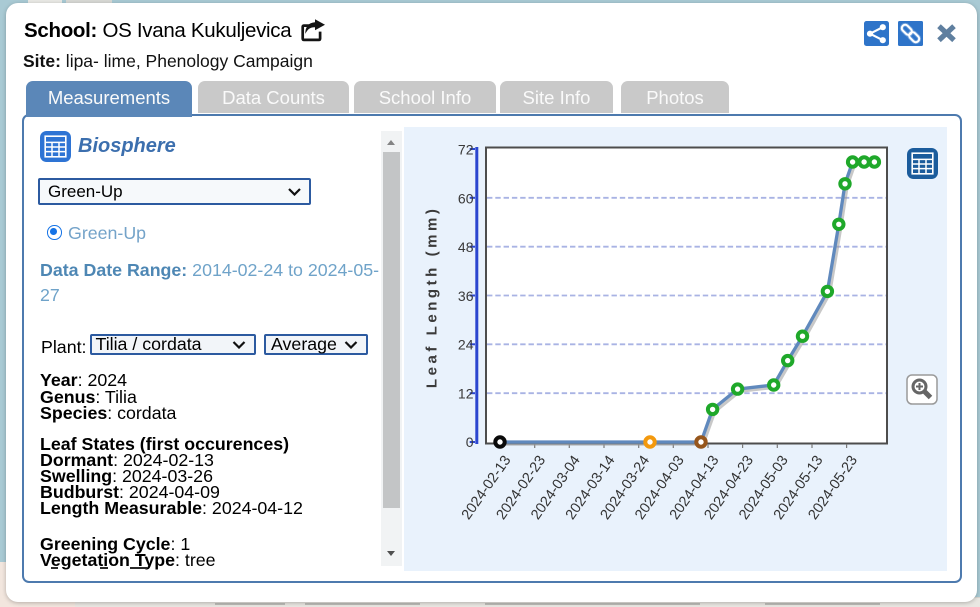 The height and width of the screenshot is (607, 980). Describe the element at coordinates (466, 150) in the screenshot. I see `svg-text: 72` at that location.